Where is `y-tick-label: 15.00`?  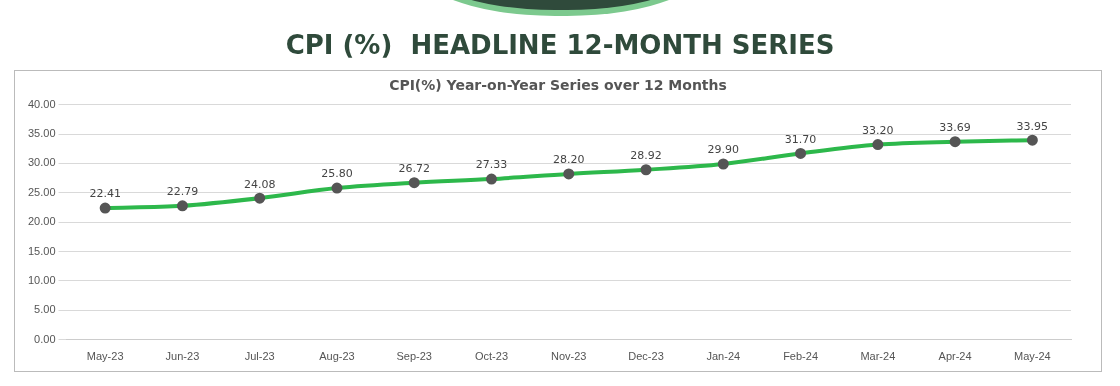
y-tick-label: 15.00 is located at coordinates (42, 250).